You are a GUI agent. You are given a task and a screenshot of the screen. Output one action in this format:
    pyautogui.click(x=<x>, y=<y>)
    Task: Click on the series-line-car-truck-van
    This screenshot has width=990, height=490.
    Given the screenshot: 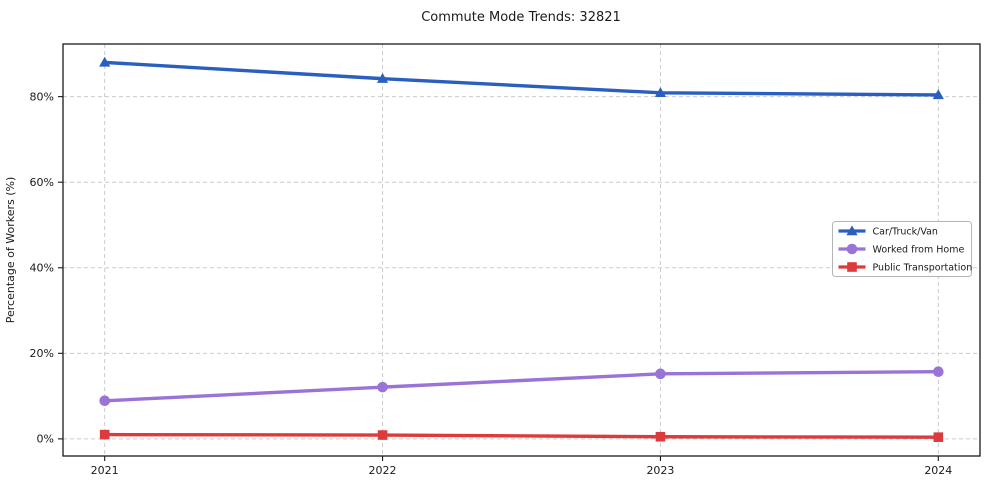 What is the action you would take?
    pyautogui.click(x=521, y=78)
    